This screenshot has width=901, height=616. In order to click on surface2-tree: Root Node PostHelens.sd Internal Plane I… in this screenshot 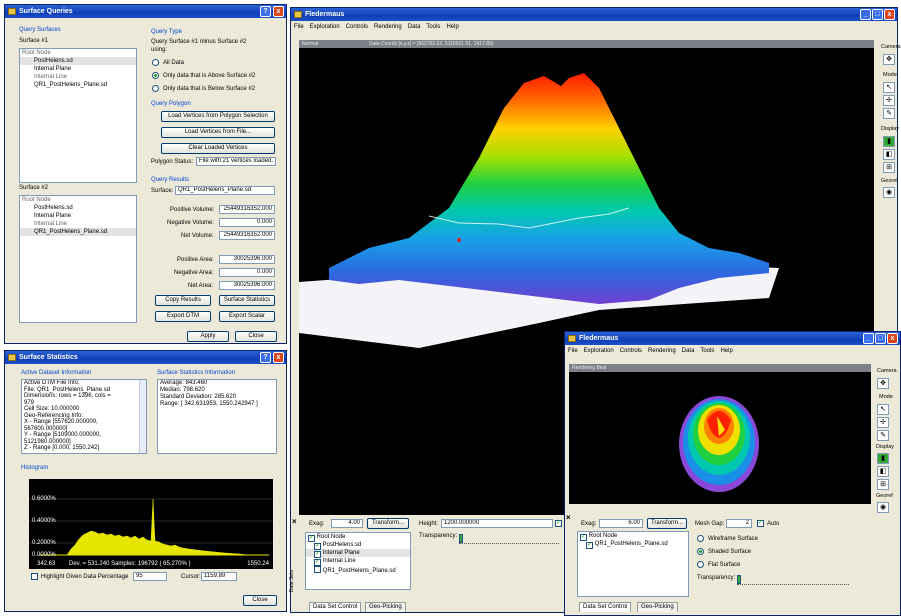, I will do `click(78, 259)`.